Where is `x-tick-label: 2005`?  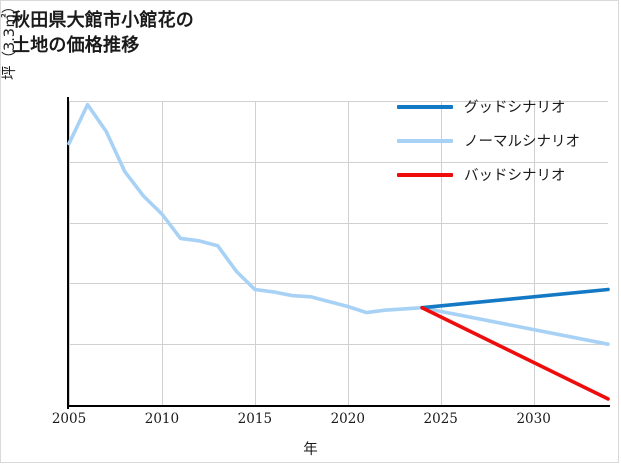
x-tick-label: 2005 is located at coordinates (69, 419).